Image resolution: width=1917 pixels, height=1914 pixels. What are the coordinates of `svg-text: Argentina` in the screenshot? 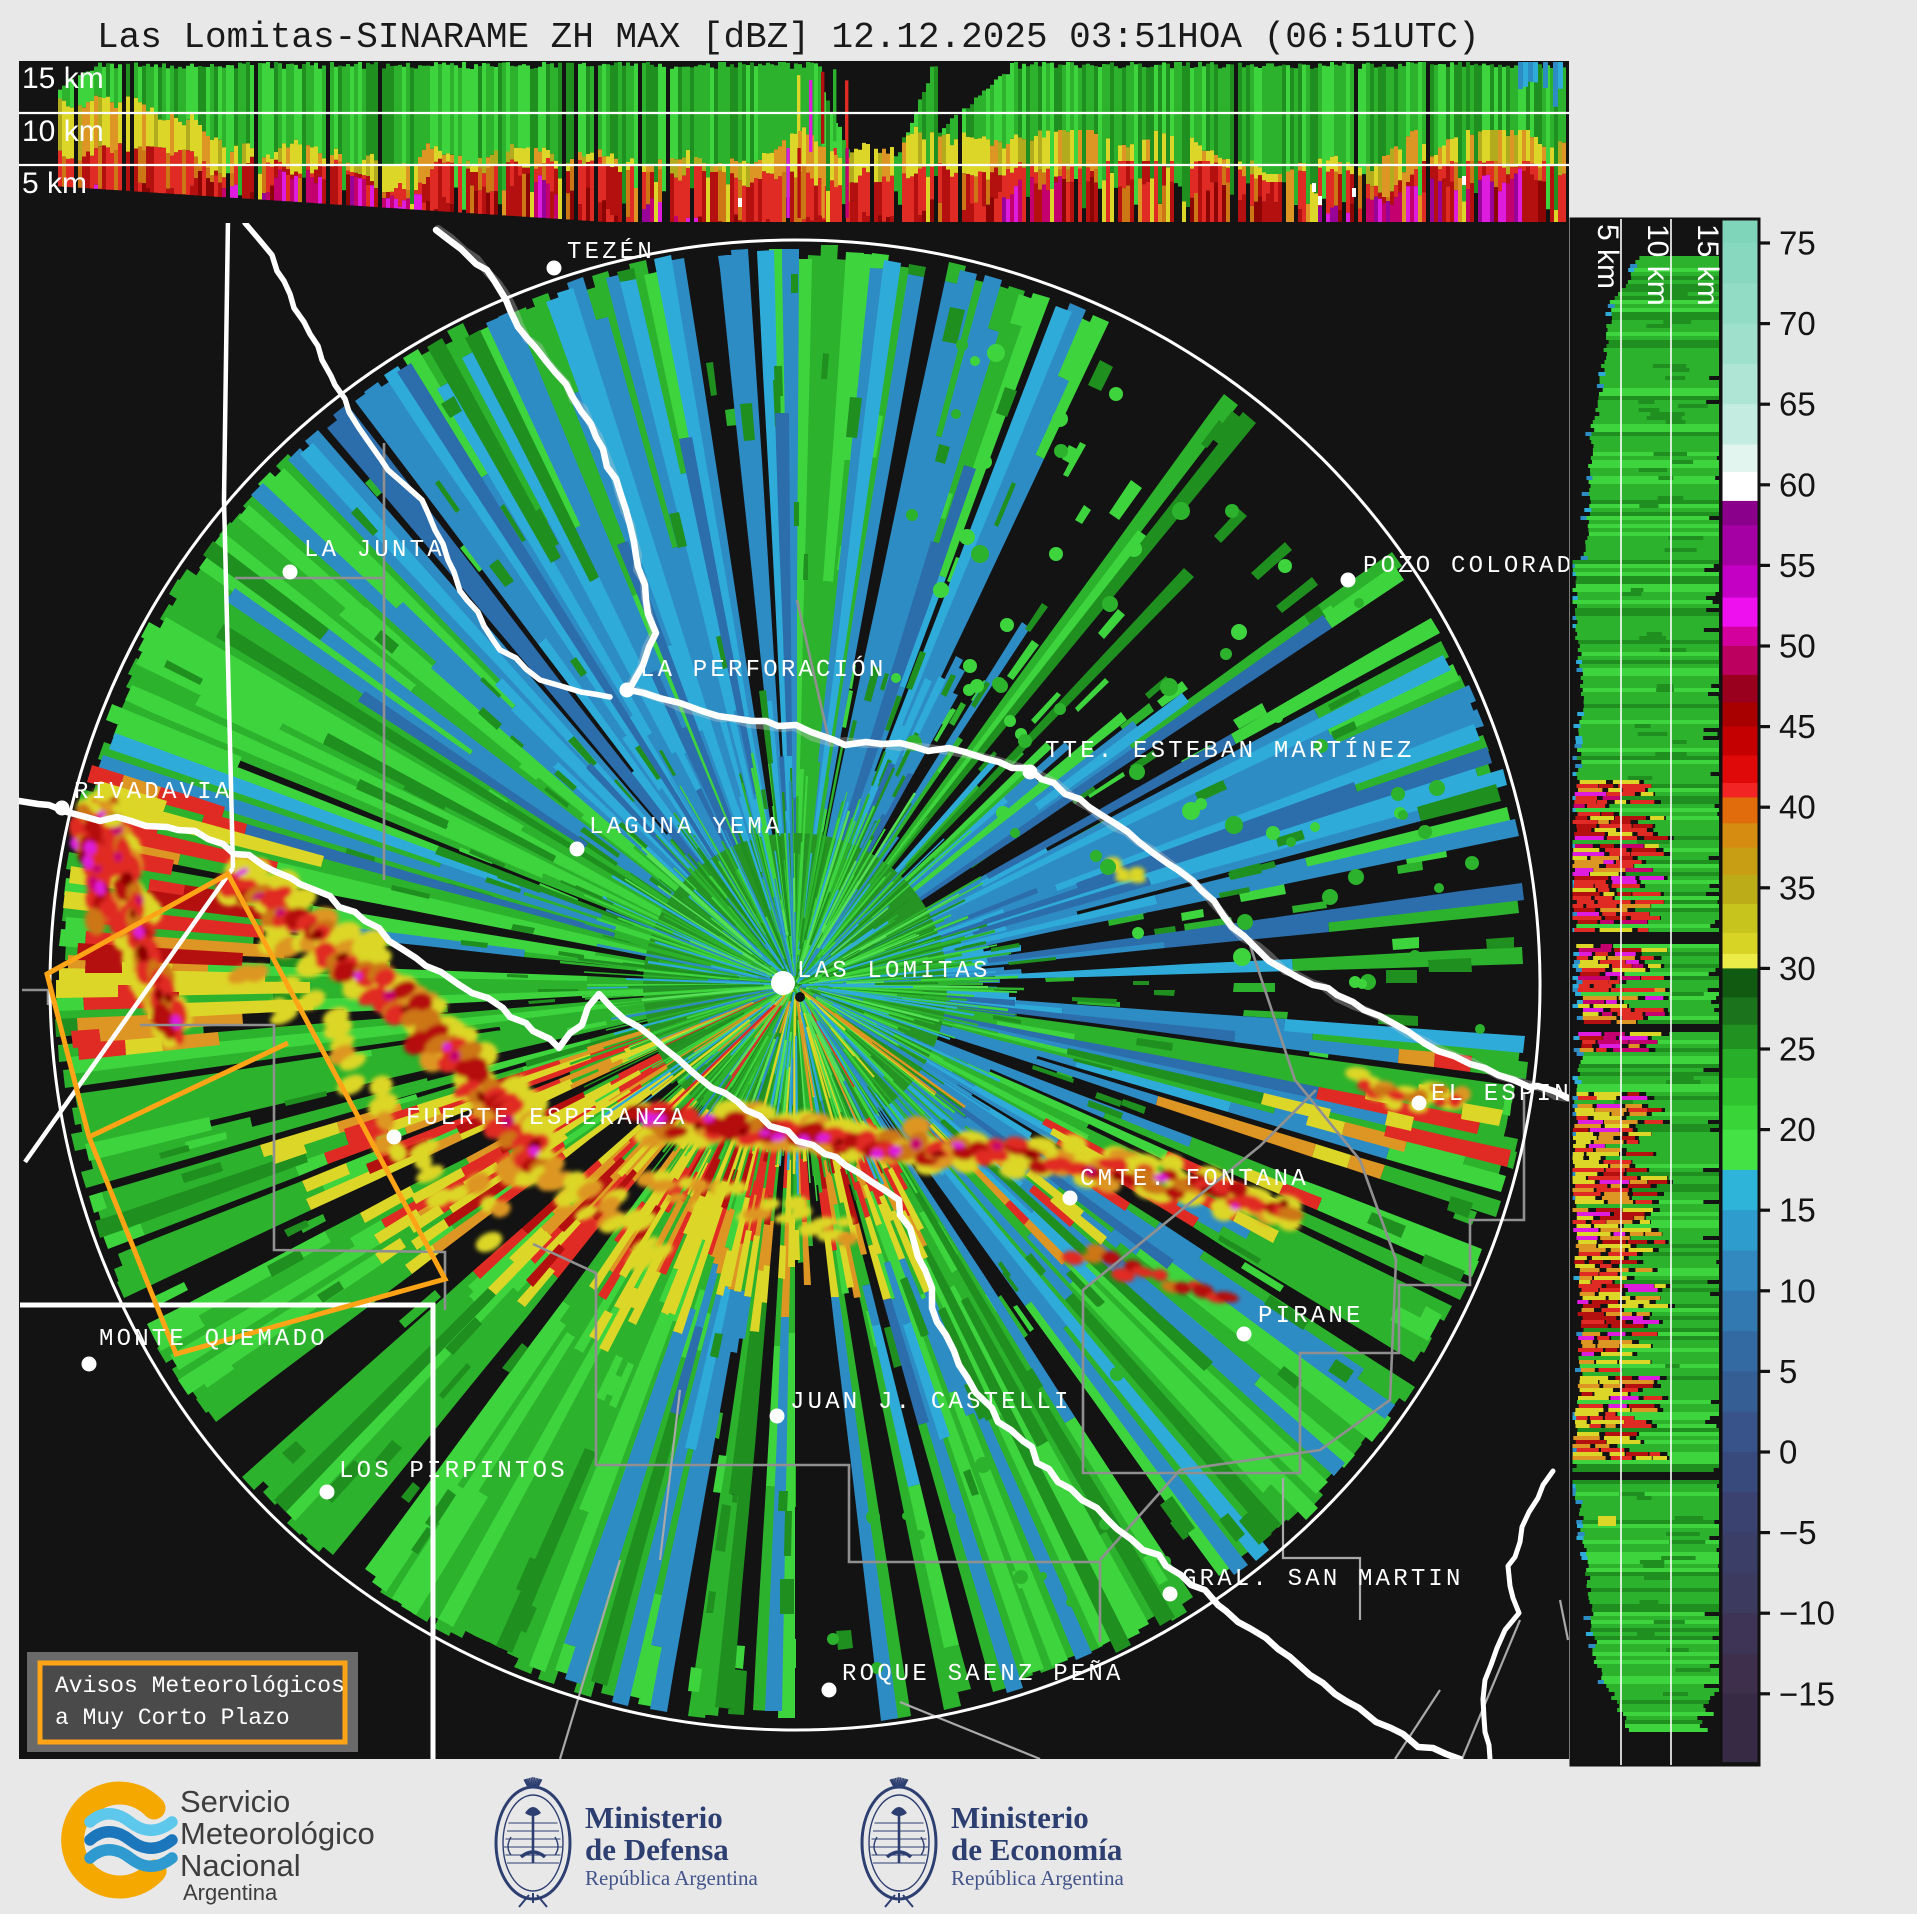 It's located at (230, 1892).